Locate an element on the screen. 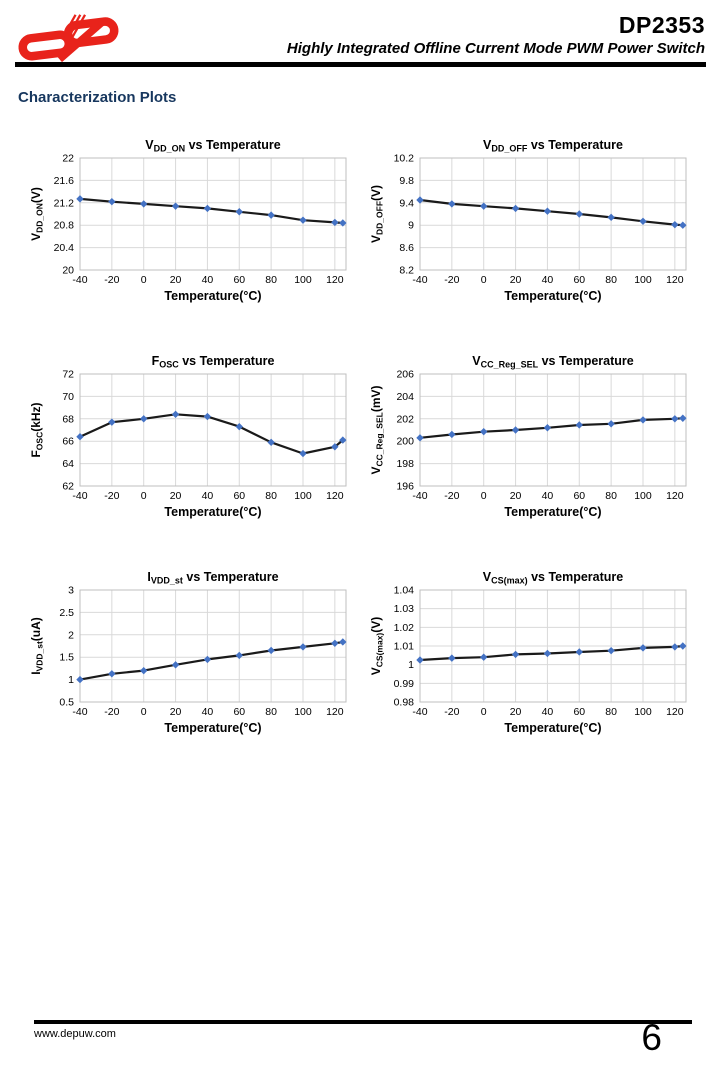 Image resolution: width=720 pixels, height=1087 pixels. y-tick-label: 2.5 is located at coordinates (66, 613).